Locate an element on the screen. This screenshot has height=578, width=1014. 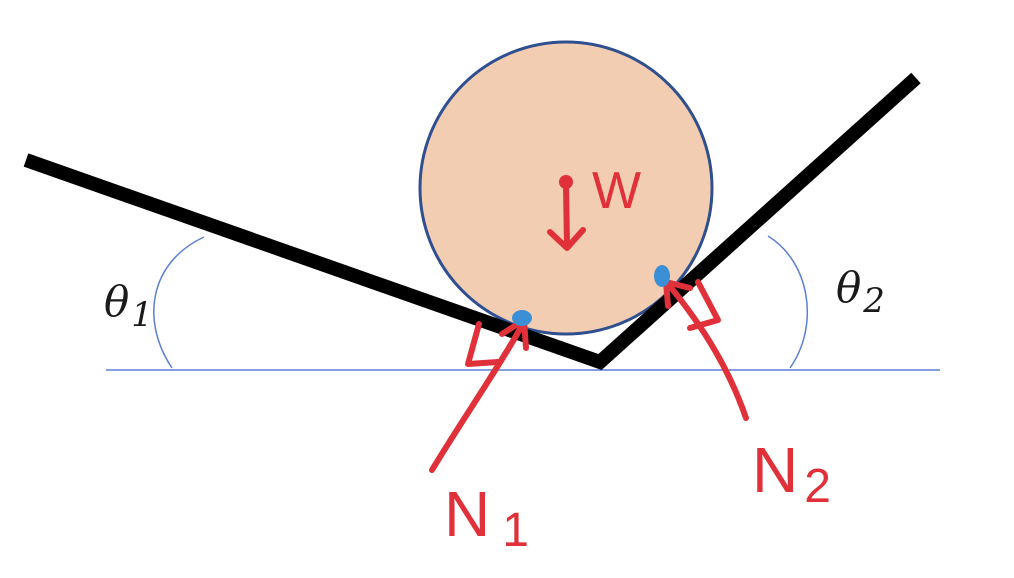
theta2-angle-arc is located at coordinates (787, 302).